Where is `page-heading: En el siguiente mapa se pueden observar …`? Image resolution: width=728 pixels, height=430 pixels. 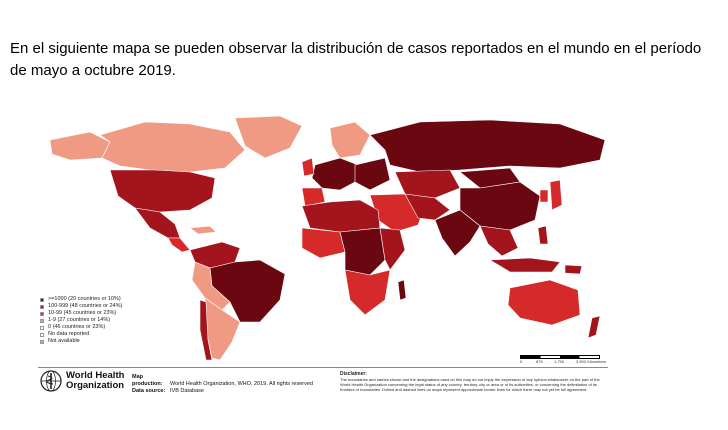
page-heading: En el siguiente mapa se pueden observar … is located at coordinates (356, 59).